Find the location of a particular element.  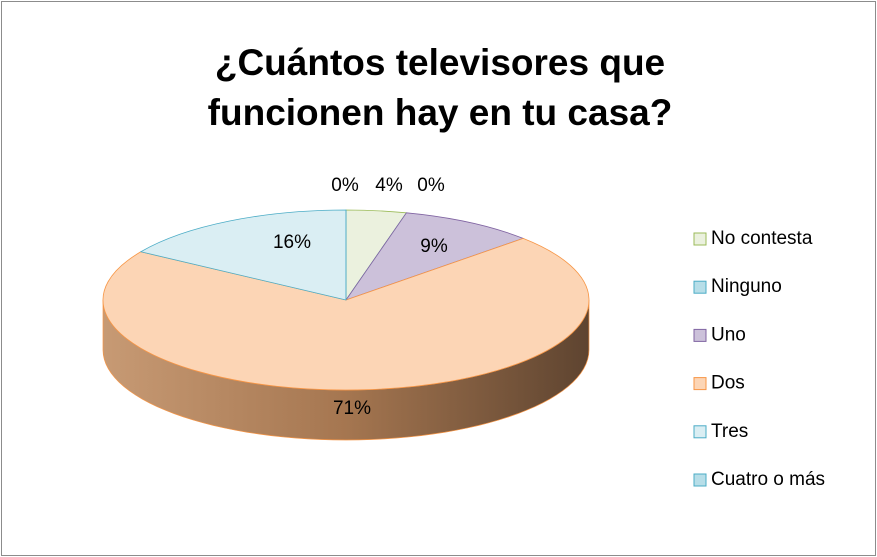

data-label: 4% is located at coordinates (389, 185).